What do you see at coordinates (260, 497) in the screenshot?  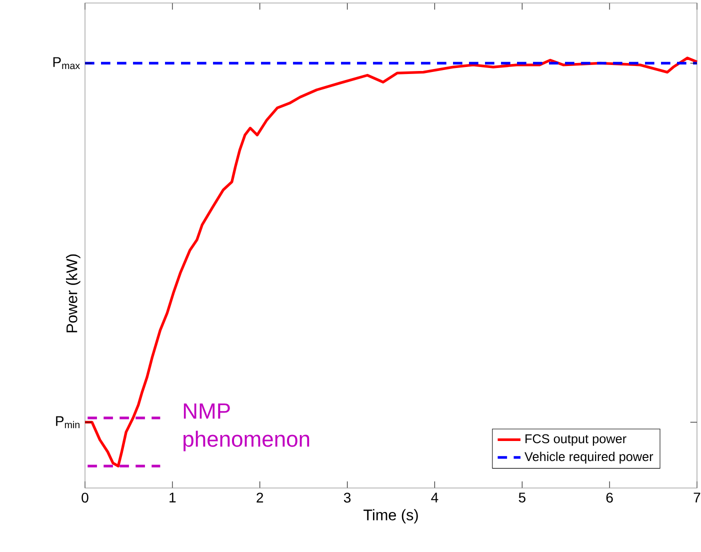 I see `x-tick-label: 2` at bounding box center [260, 497].